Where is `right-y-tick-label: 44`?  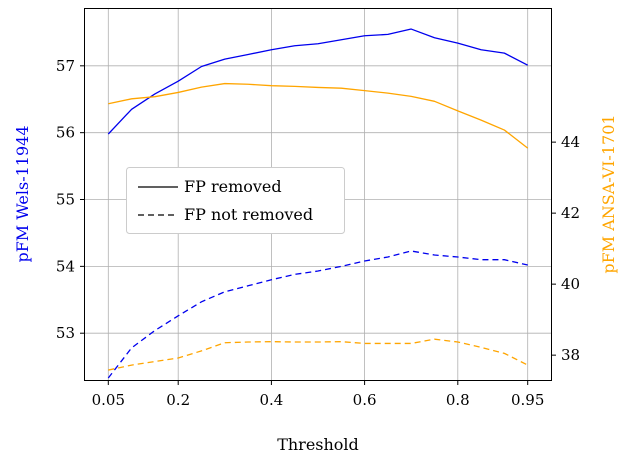
right-y-tick-label: 44 is located at coordinates (570, 142).